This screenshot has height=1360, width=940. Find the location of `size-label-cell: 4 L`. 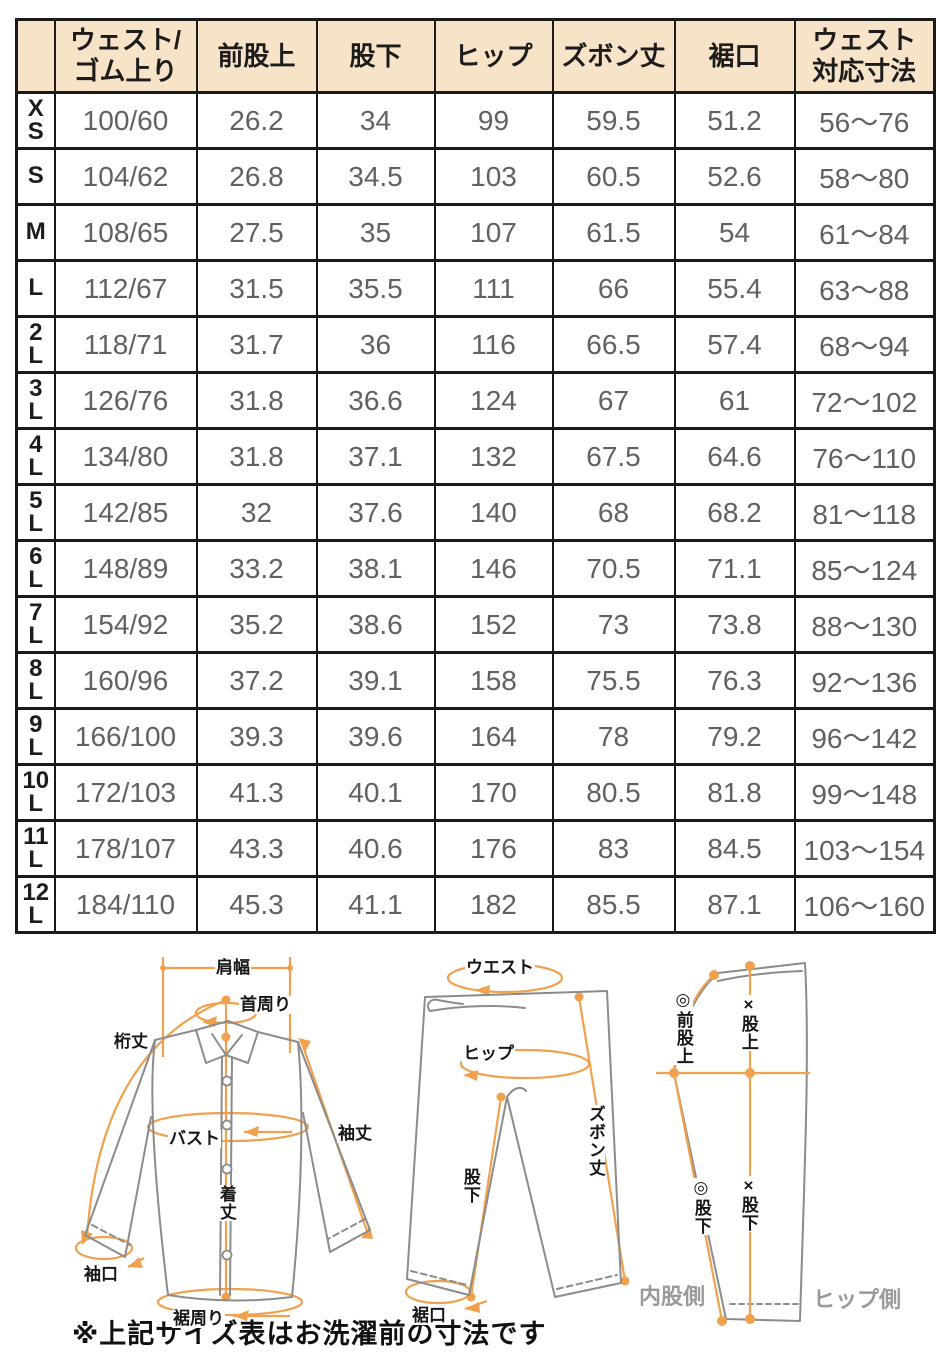

size-label-cell: 4 L is located at coordinates (35, 456).